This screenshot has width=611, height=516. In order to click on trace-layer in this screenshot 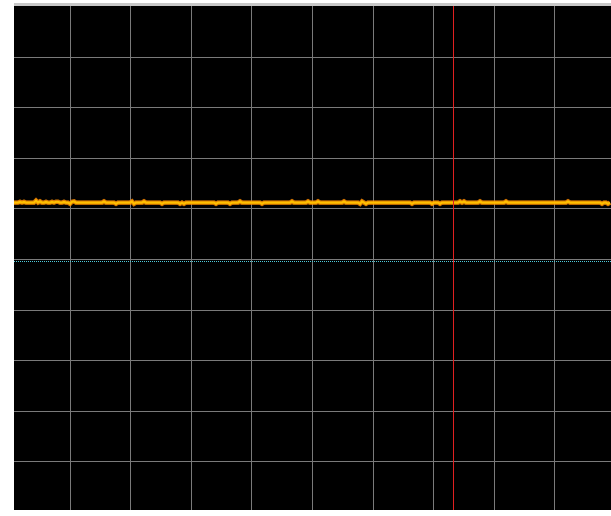, I will do `click(312, 202)`.